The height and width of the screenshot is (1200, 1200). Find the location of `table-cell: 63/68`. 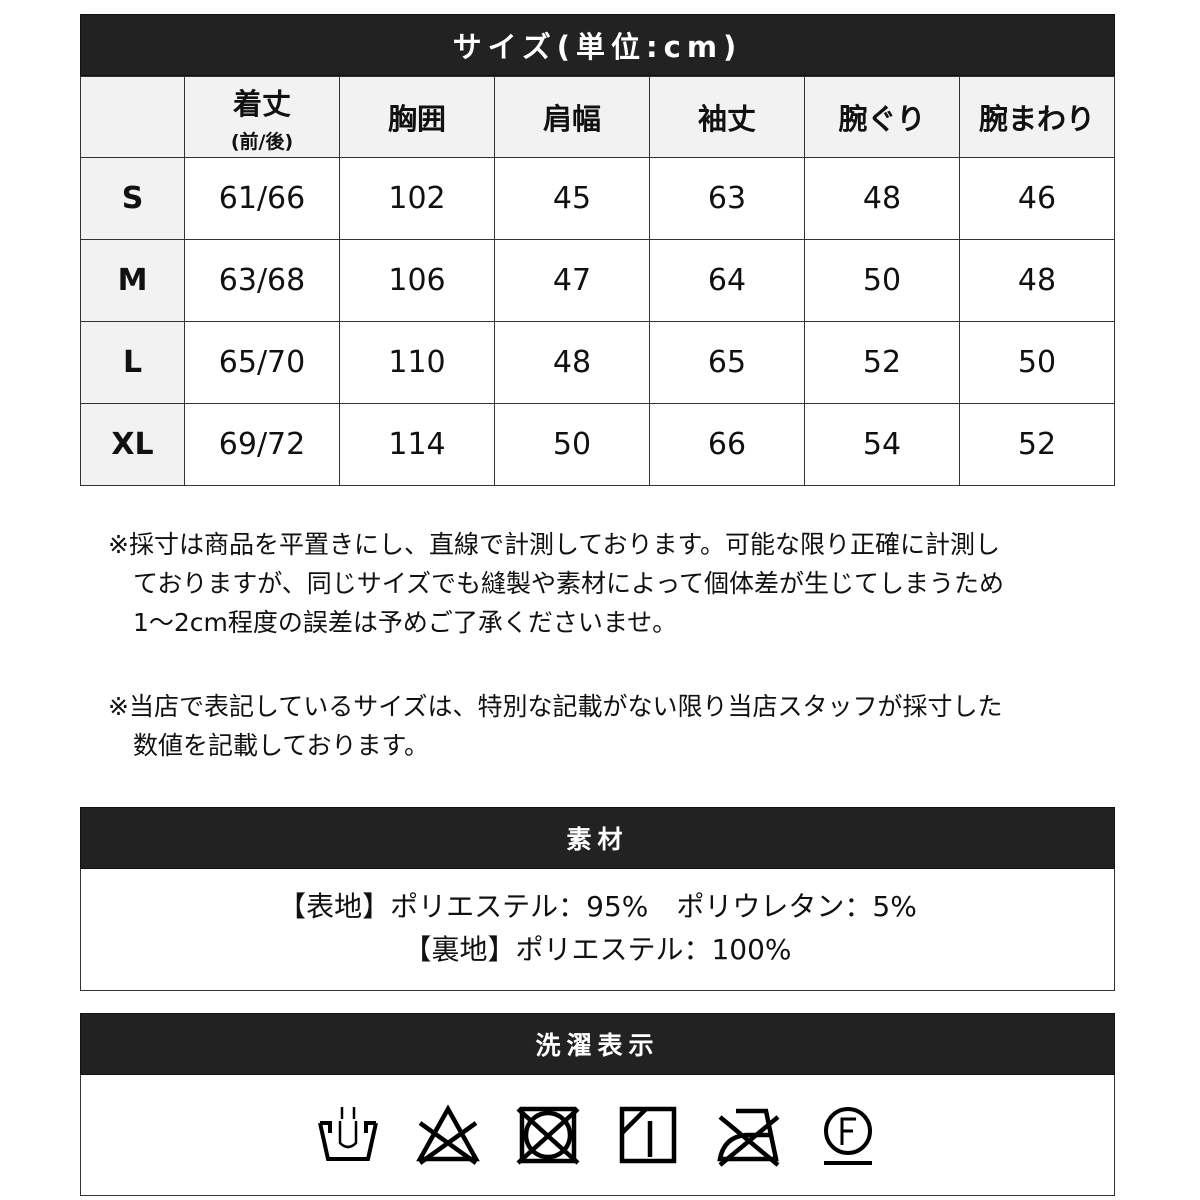

table-cell: 63/68 is located at coordinates (262, 280).